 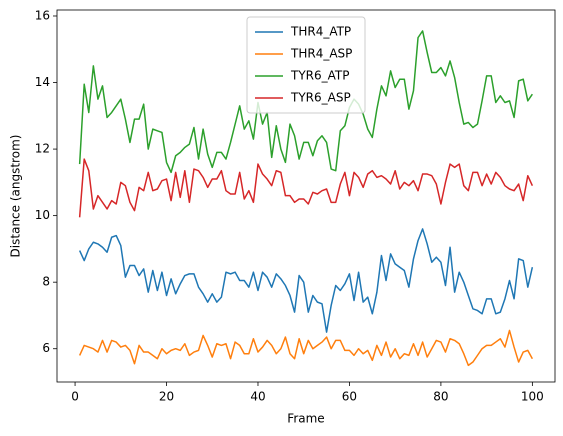 I want to click on x-tick-label: 100, so click(x=532, y=397).